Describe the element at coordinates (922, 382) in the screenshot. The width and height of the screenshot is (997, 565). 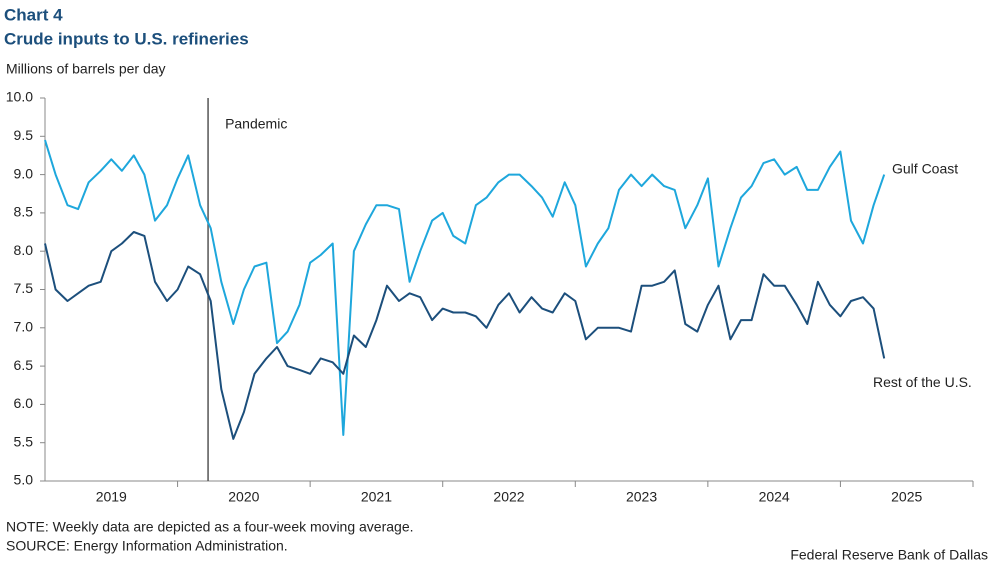
I see `series-label: Rest of the U.S.` at that location.